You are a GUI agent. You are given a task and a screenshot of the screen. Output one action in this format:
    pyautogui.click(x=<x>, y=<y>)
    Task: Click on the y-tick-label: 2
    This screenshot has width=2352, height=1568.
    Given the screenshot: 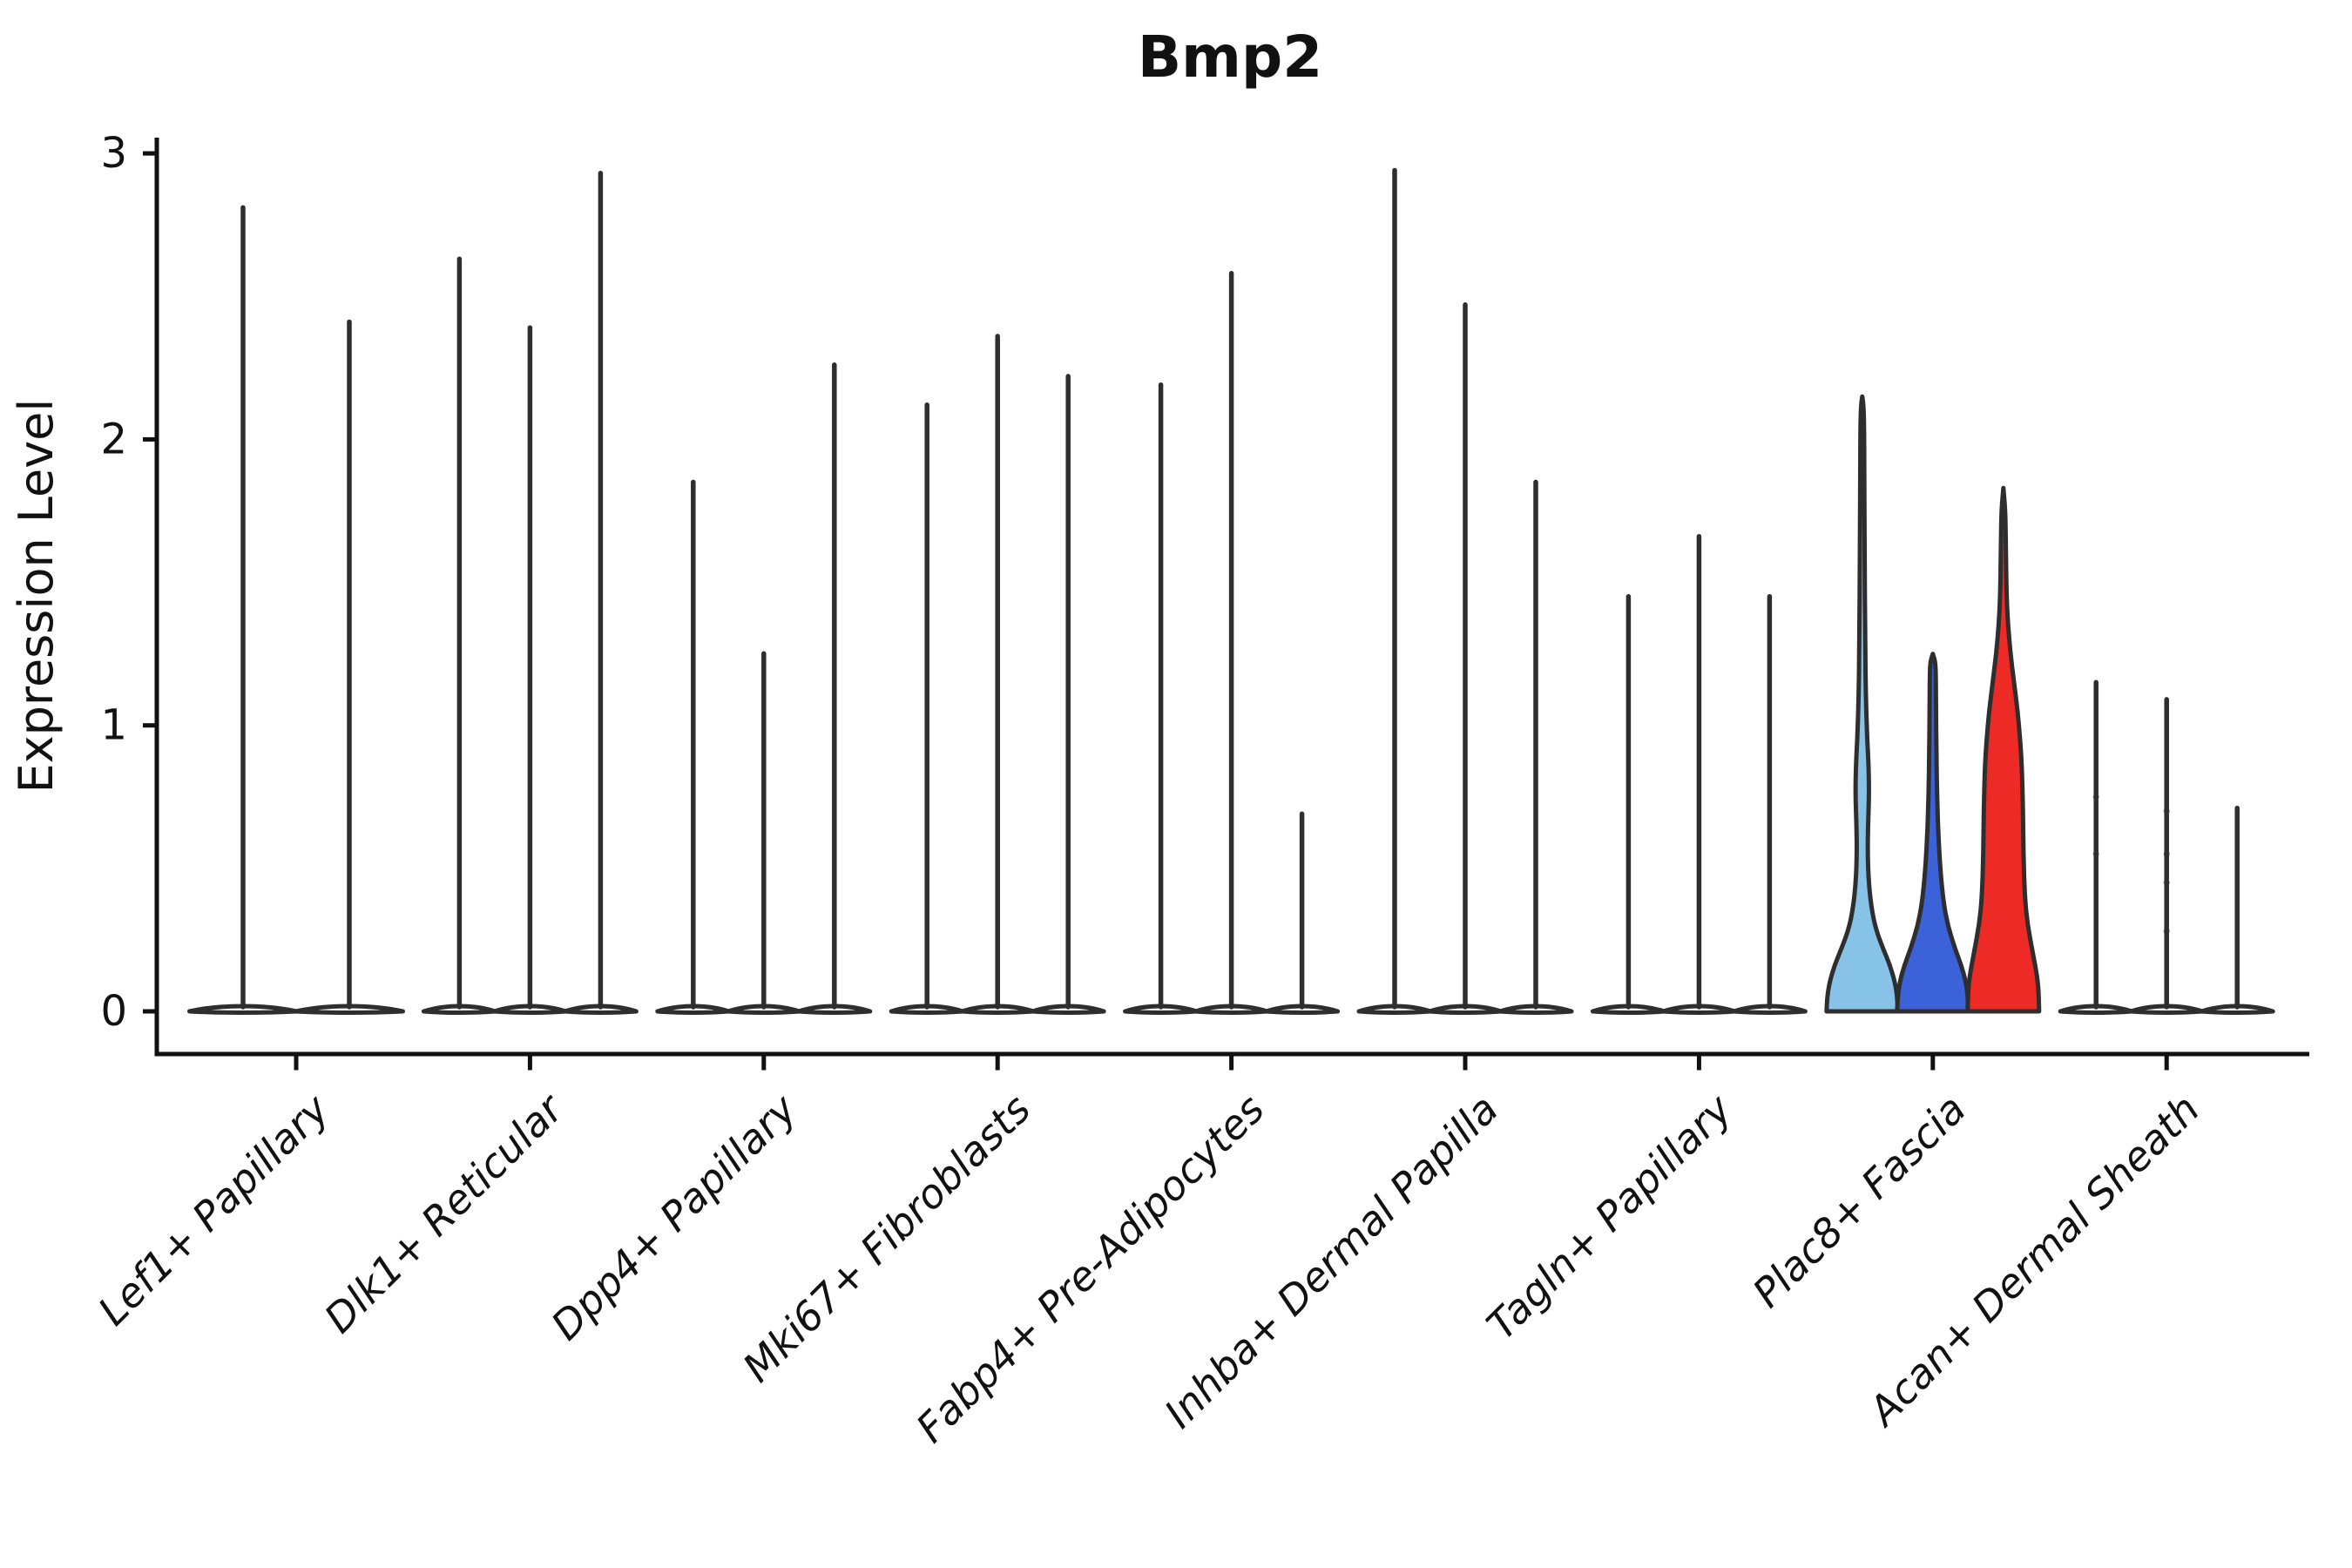 What is the action you would take?
    pyautogui.click(x=114, y=439)
    